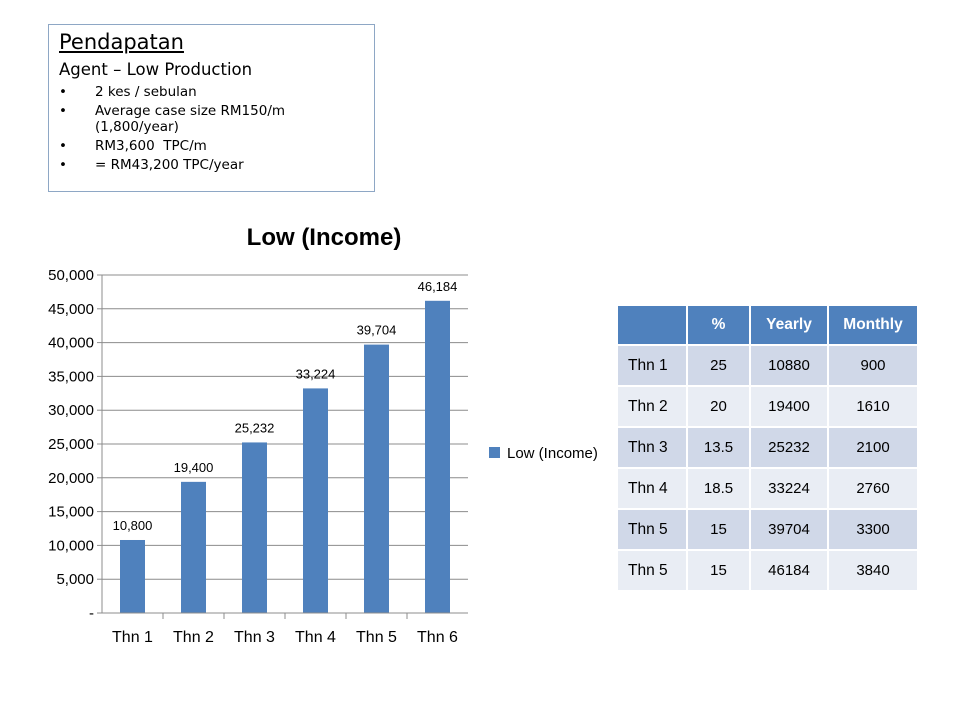 The width and height of the screenshot is (960, 720). I want to click on table-header-row: % Yearly Monthly, so click(767, 325).